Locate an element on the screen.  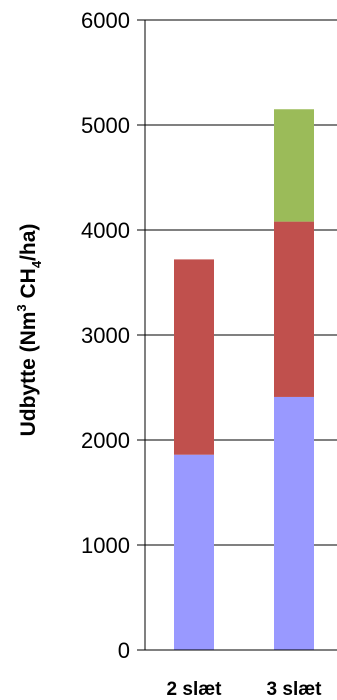
y-tick-label: 6000 is located at coordinates (105, 20).